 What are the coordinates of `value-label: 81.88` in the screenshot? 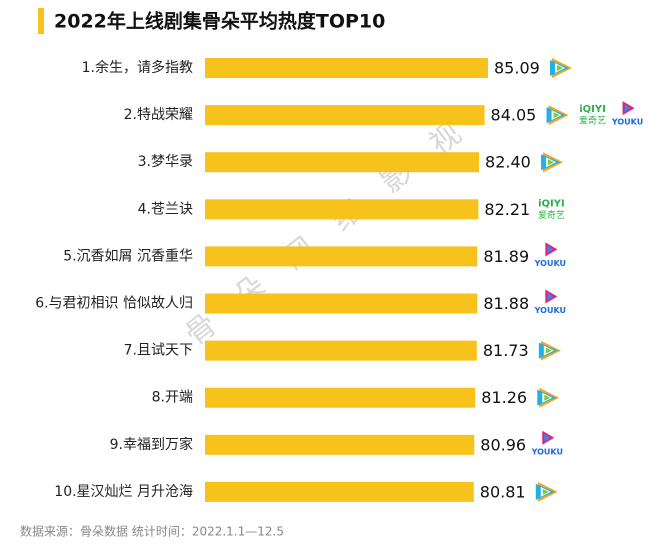 It's located at (506, 303).